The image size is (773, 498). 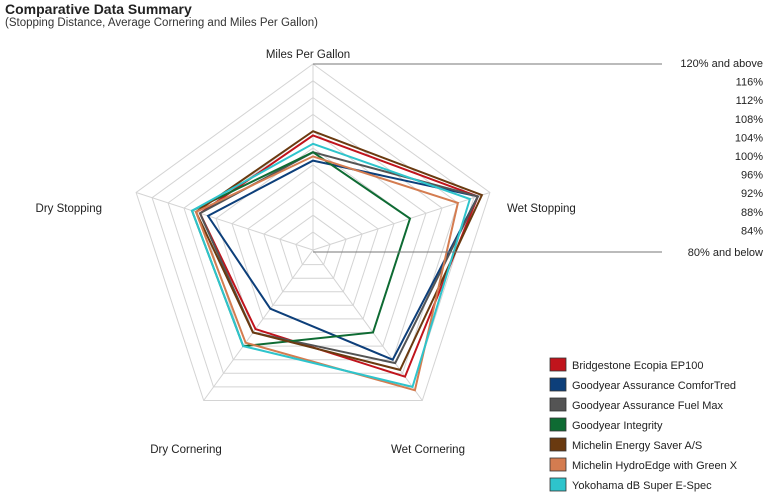 I want to click on axis-label-2: Wet Cornering, so click(x=428, y=450).